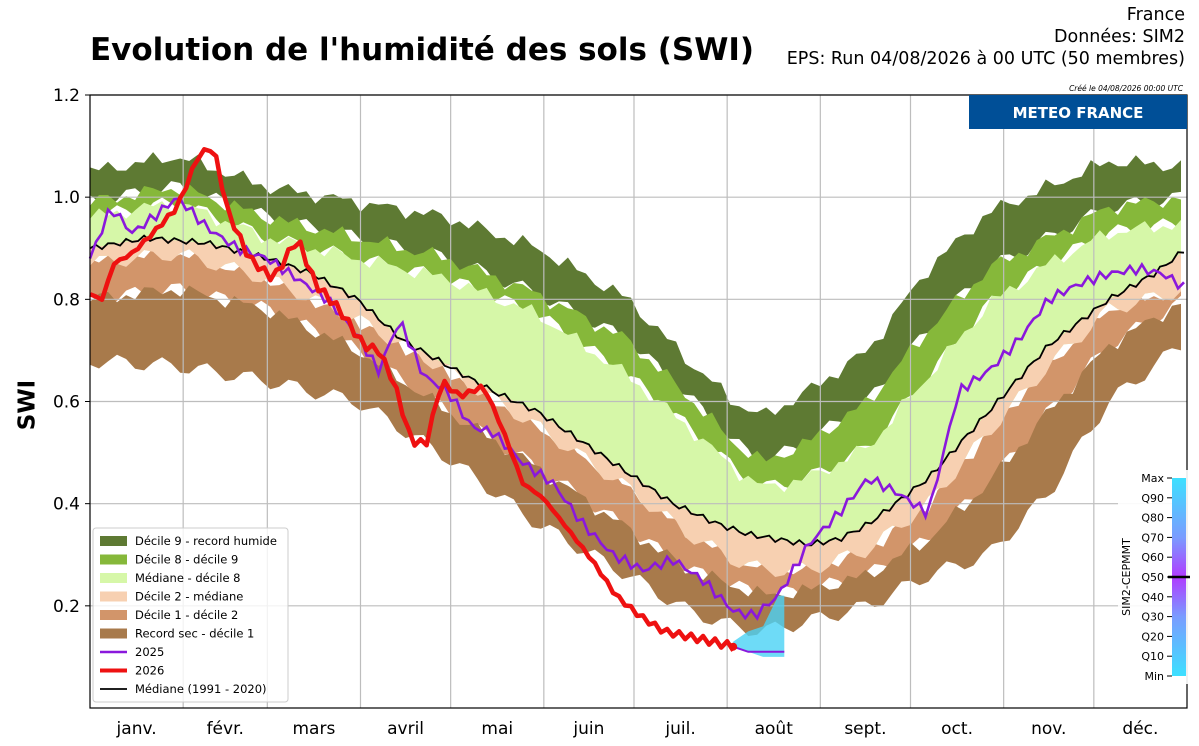 The width and height of the screenshot is (1199, 746). I want to click on colorbar-label-9: Q10, so click(1152, 656).